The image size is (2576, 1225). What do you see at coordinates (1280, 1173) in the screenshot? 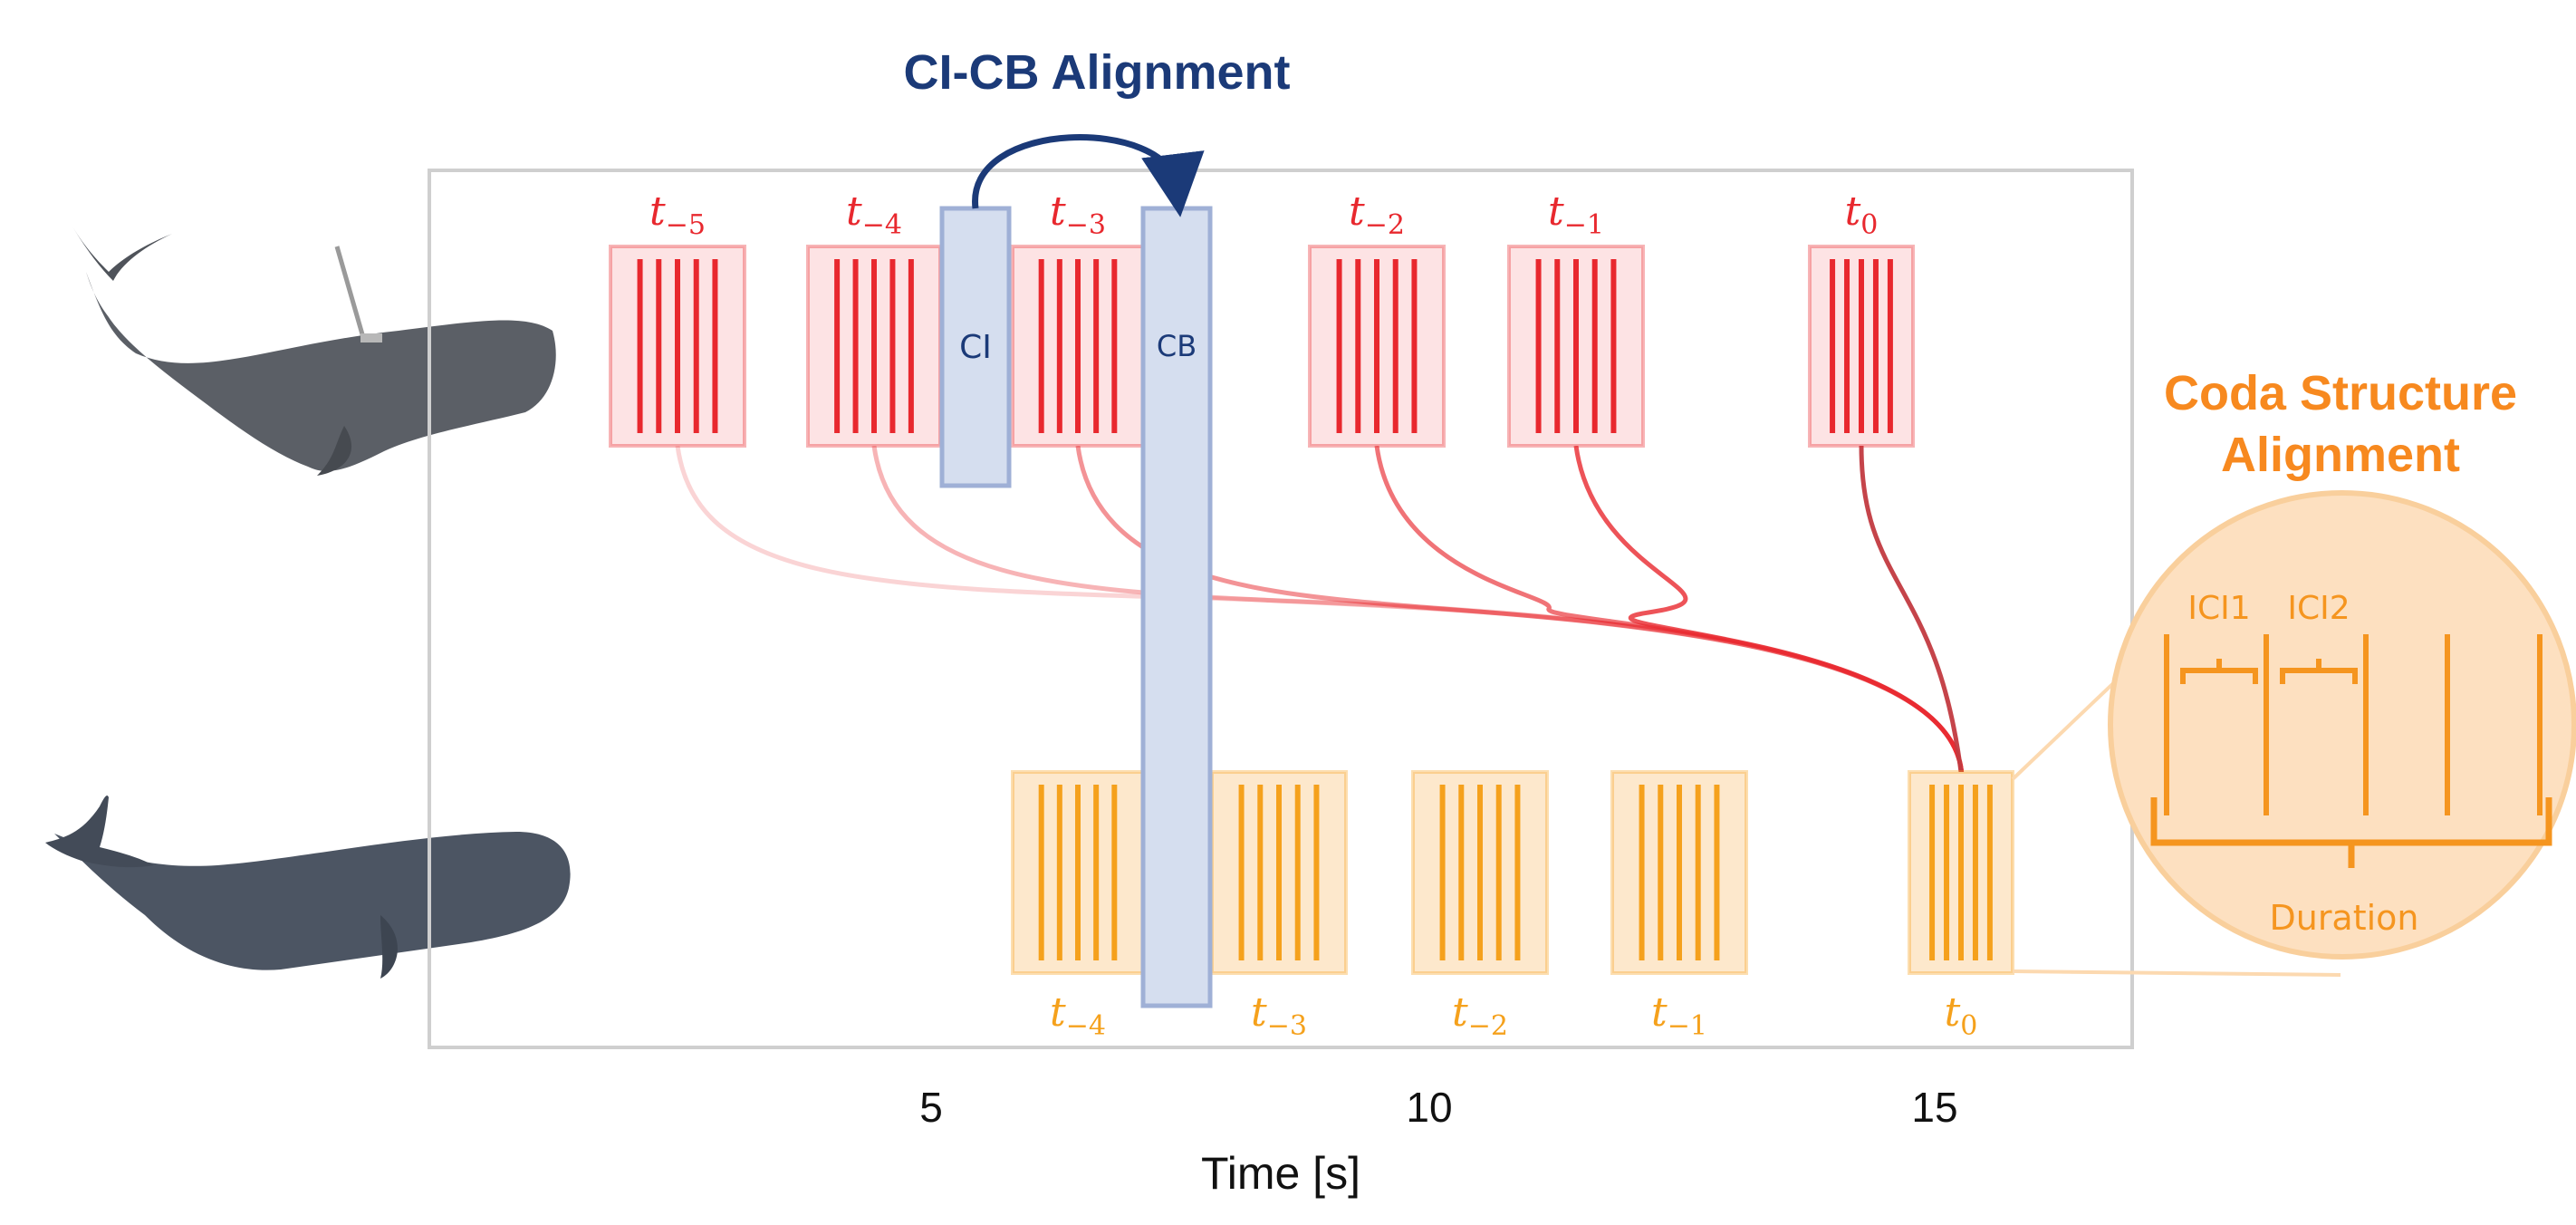
I see `x-axis-label: Time [s]` at bounding box center [1280, 1173].